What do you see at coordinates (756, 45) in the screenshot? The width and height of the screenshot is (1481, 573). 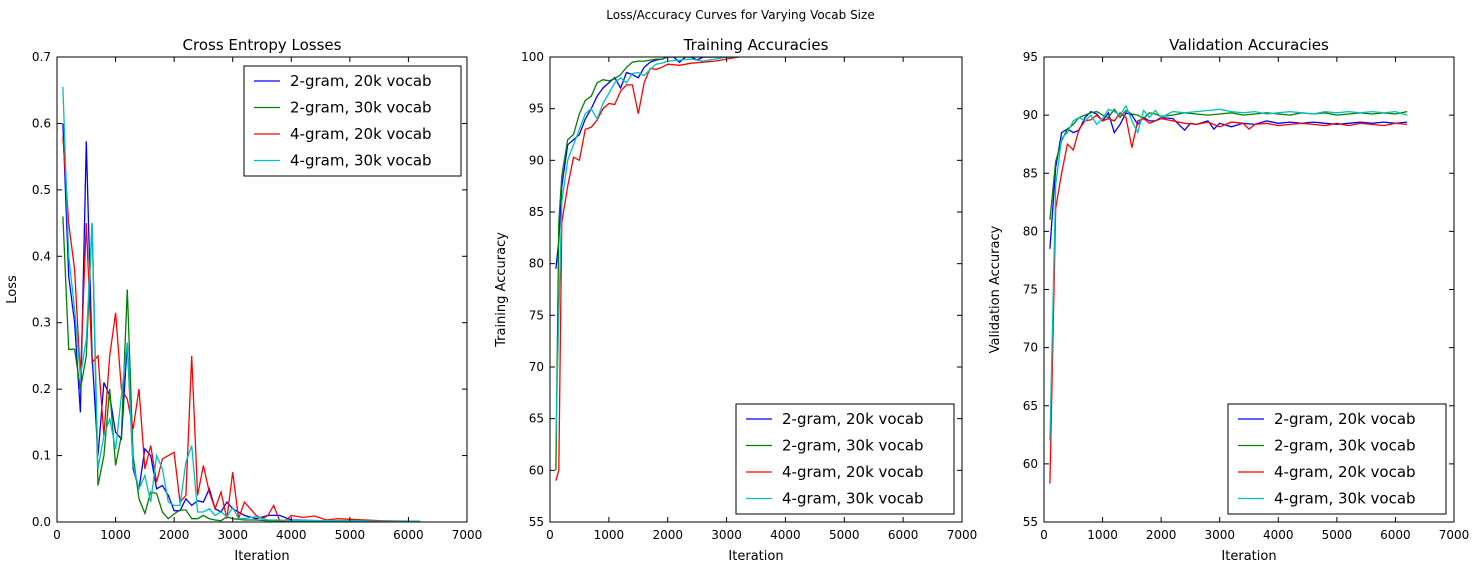 I see `chart-title: Training Accuracies` at bounding box center [756, 45].